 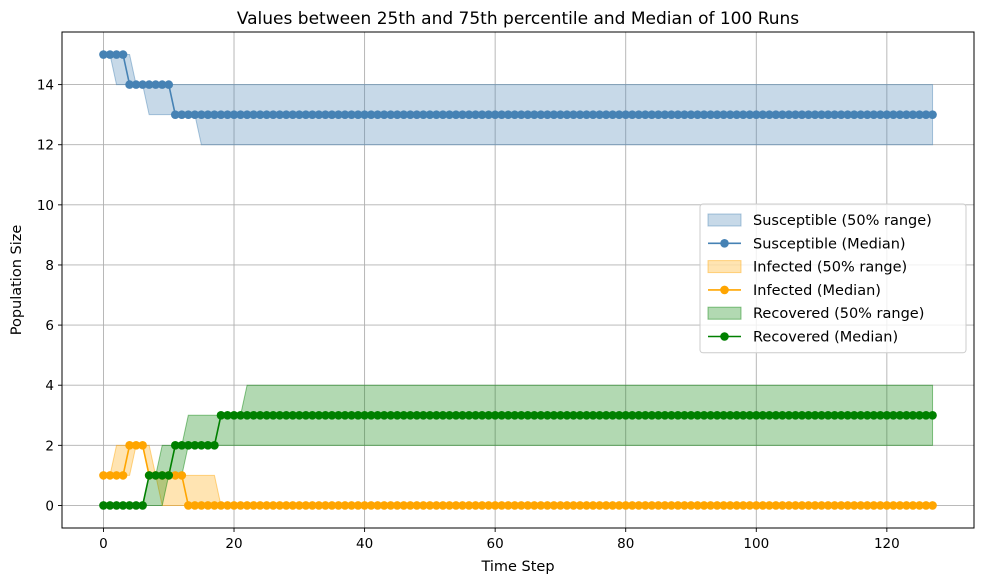 I want to click on x-tick-label: 100, so click(x=756, y=544).